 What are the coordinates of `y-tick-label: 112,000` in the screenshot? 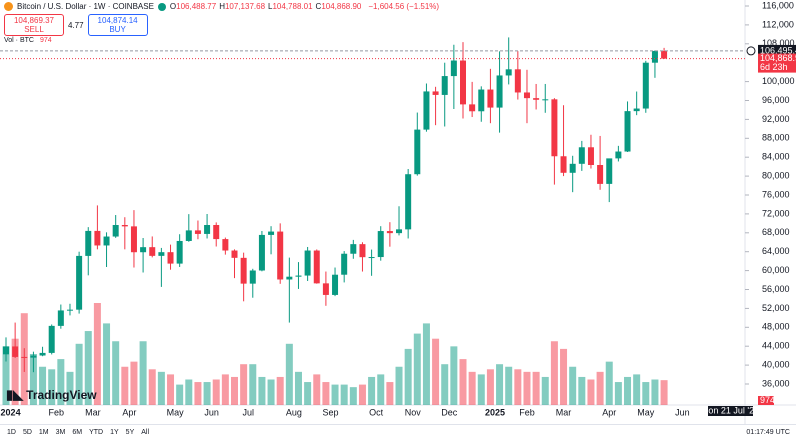 It's located at (778, 24).